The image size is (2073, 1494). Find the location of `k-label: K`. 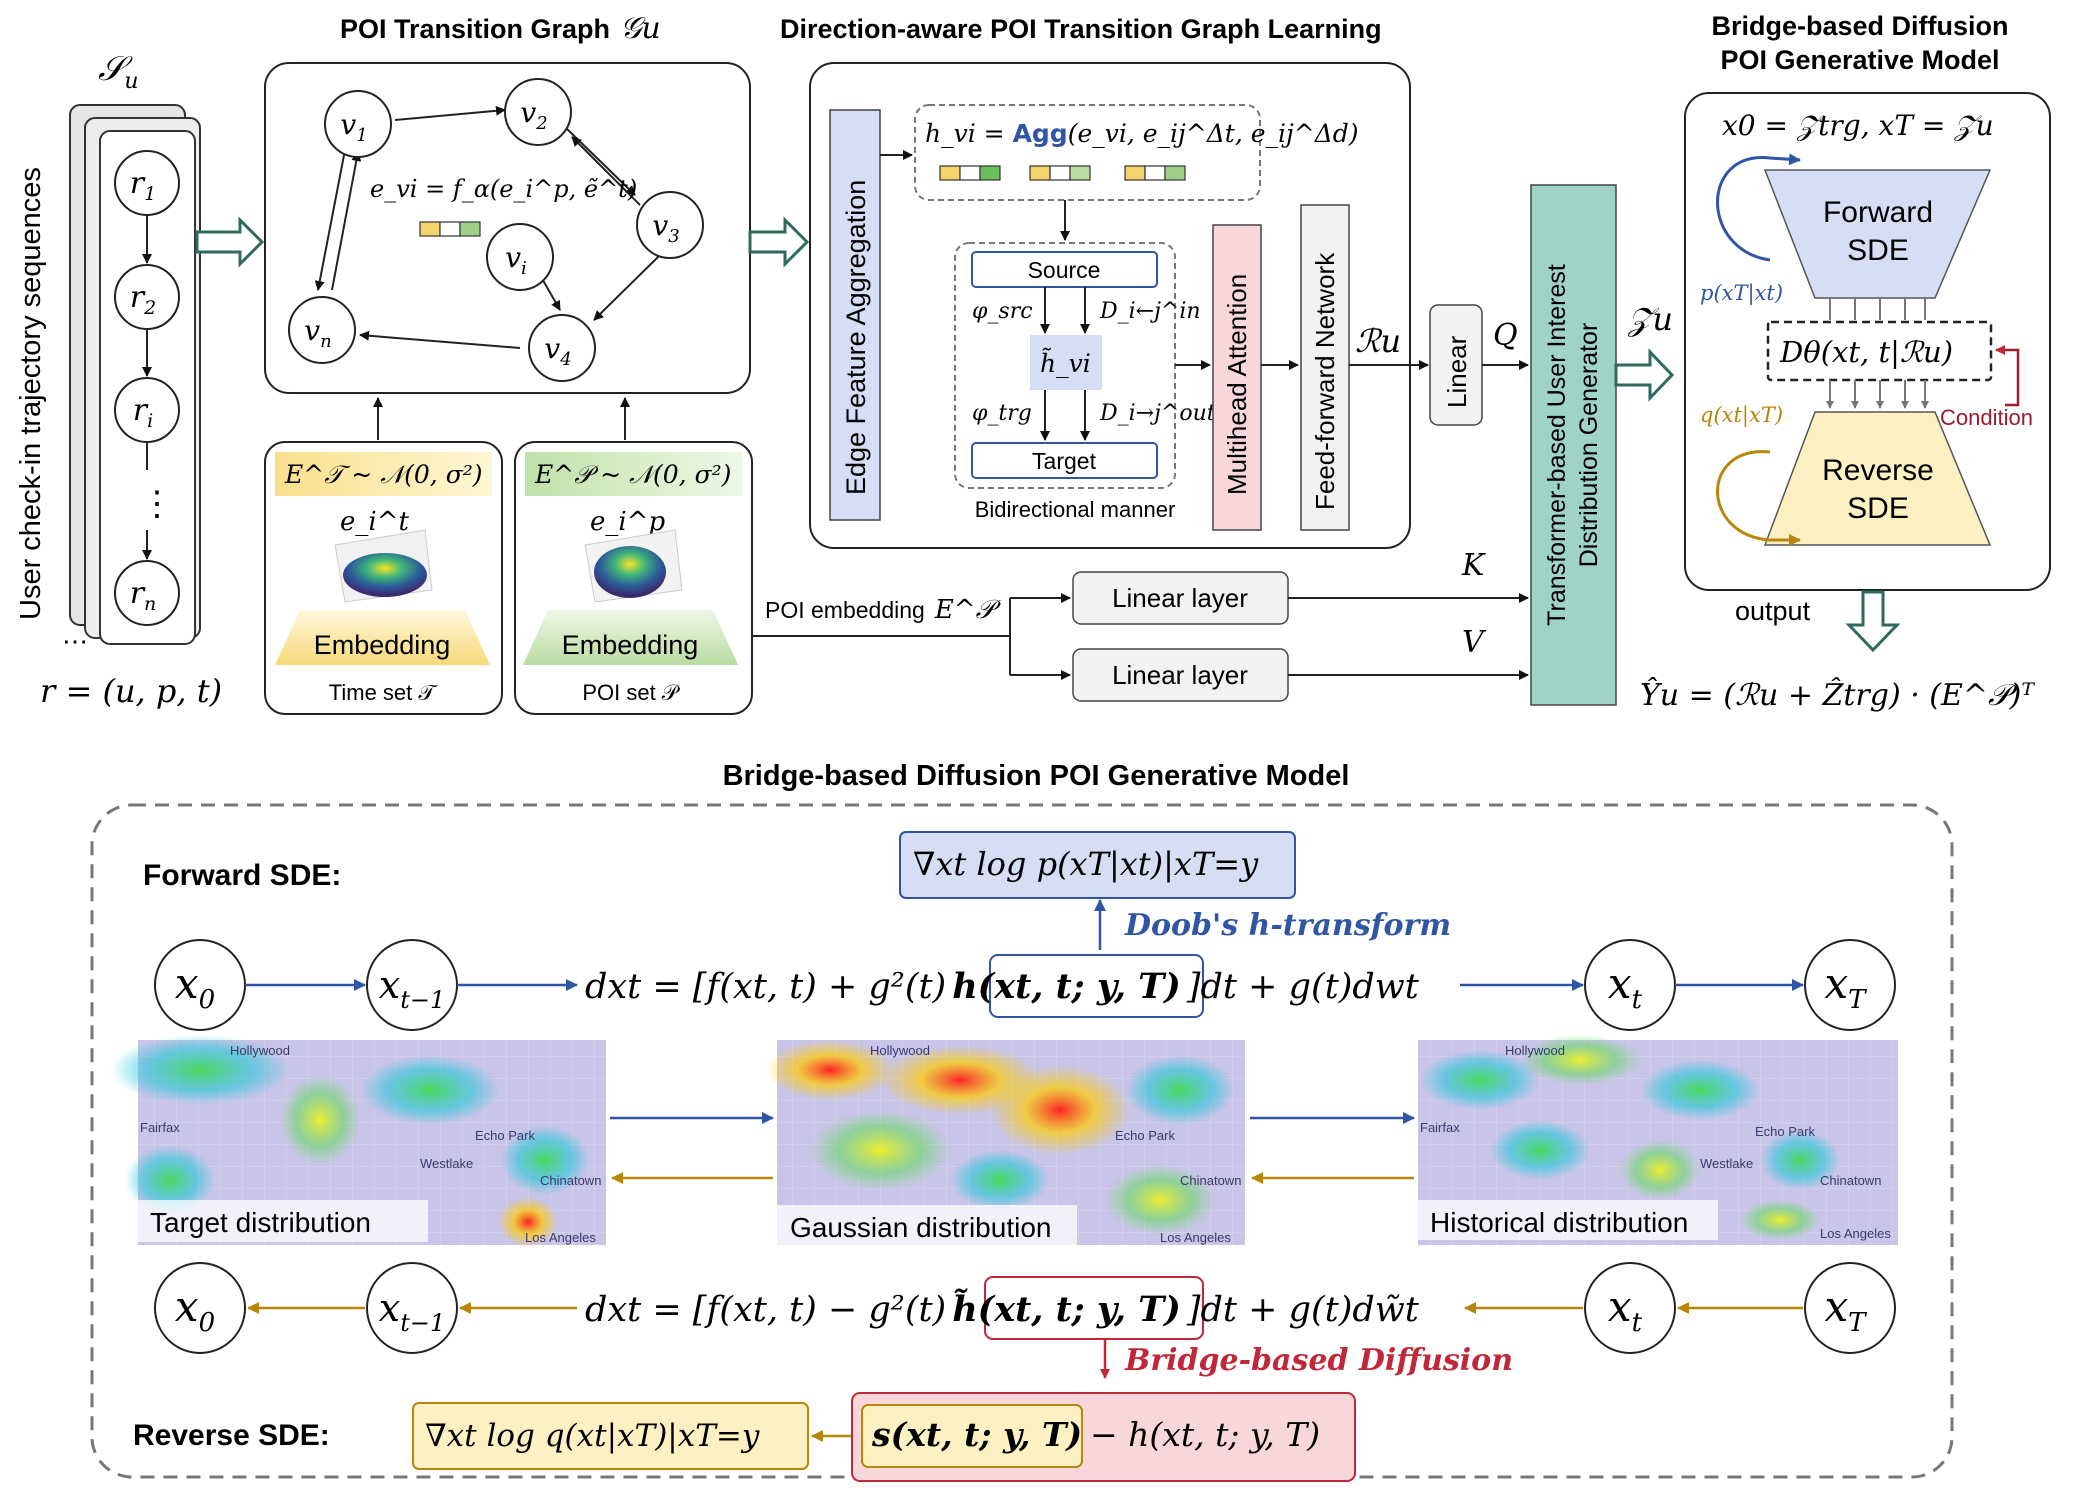

k-label: K is located at coordinates (1473, 565).